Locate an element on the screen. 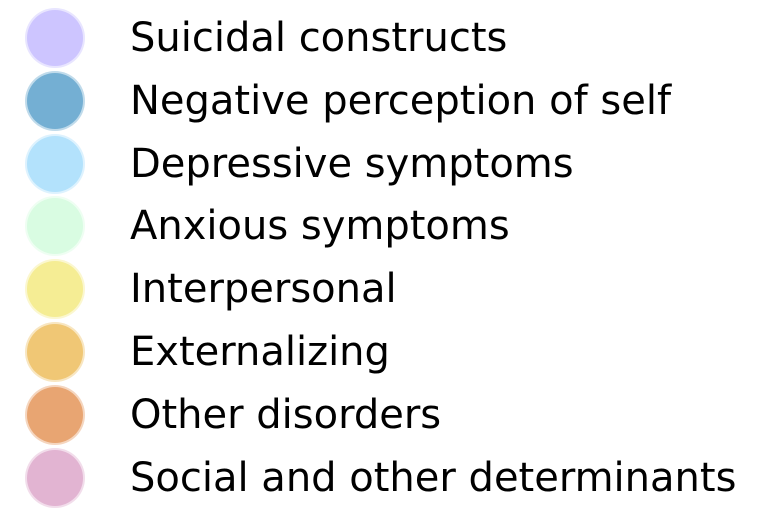 This screenshot has width=780, height=520. legend-item-anxious-symptoms: Anxious symptoms is located at coordinates (390, 227).